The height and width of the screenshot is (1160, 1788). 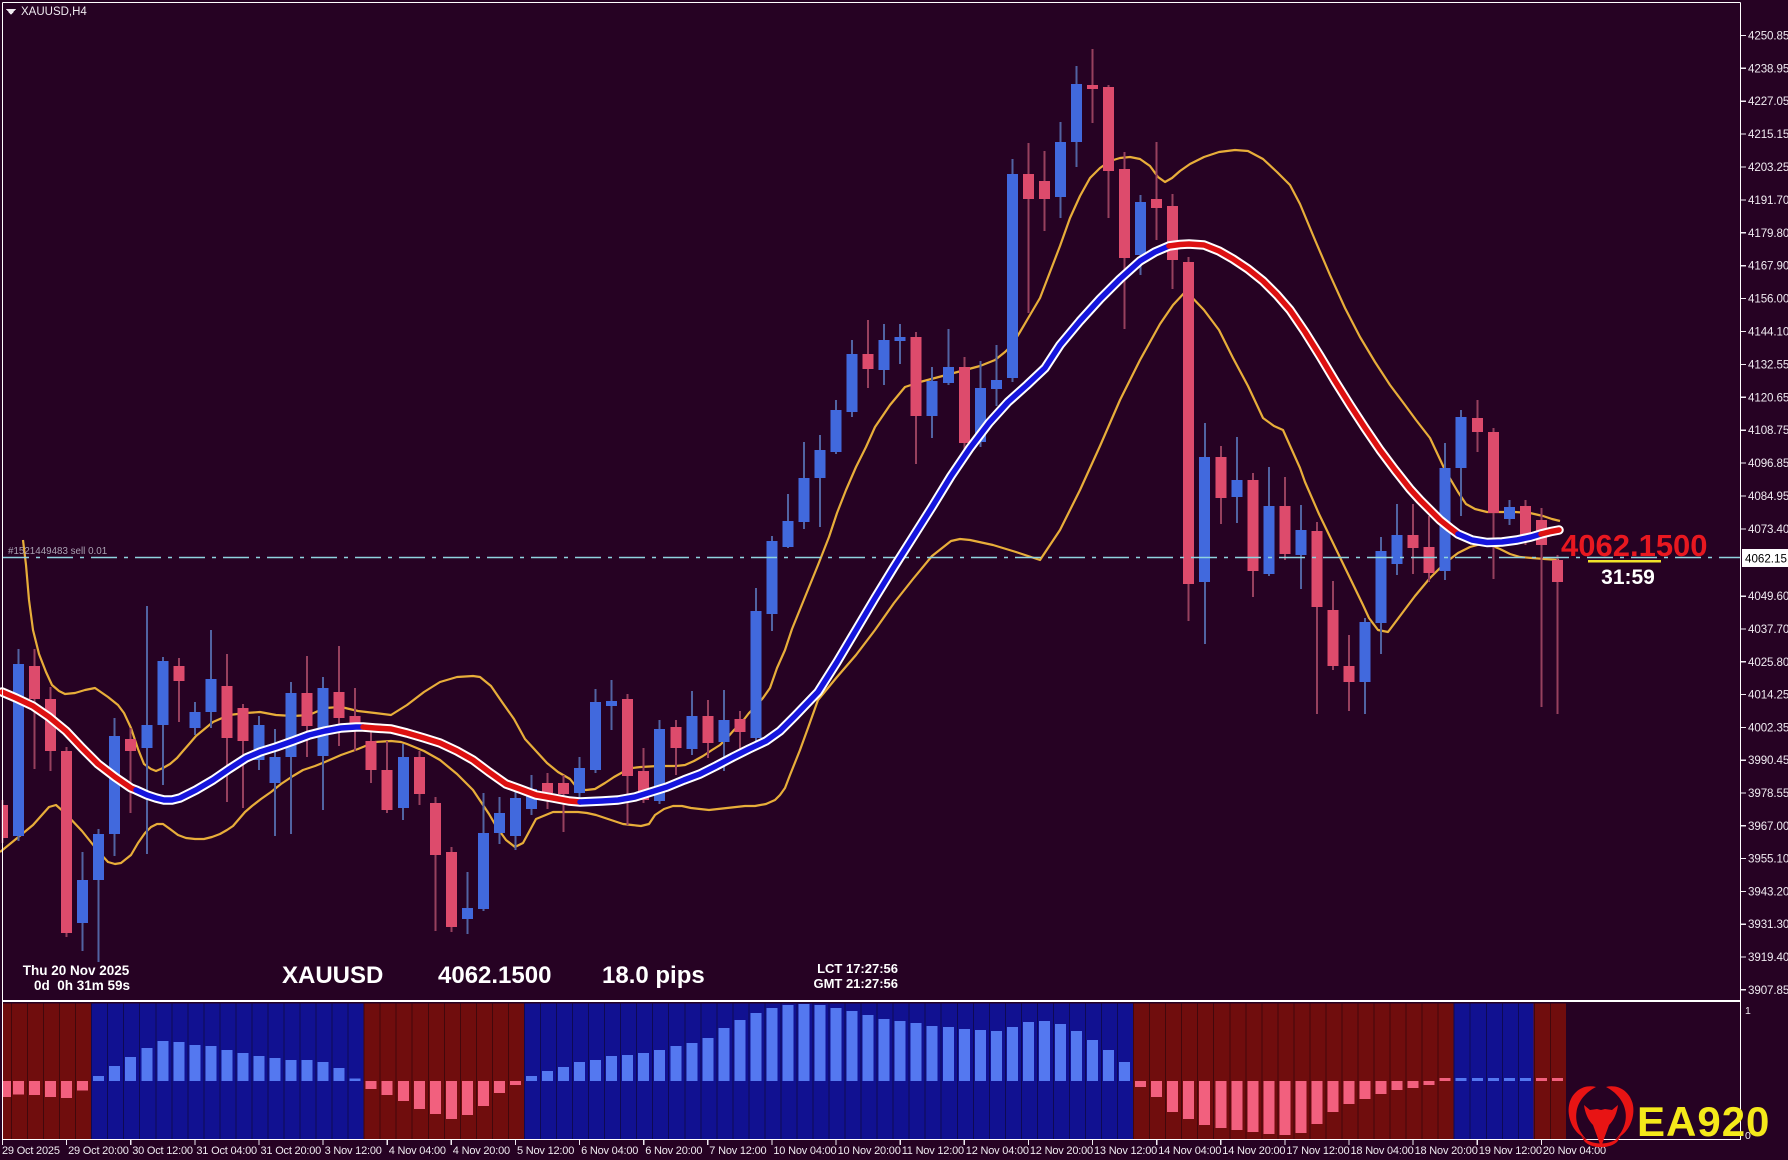 What do you see at coordinates (1768, 200) in the screenshot?
I see `svg-text: 4191.70` at bounding box center [1768, 200].